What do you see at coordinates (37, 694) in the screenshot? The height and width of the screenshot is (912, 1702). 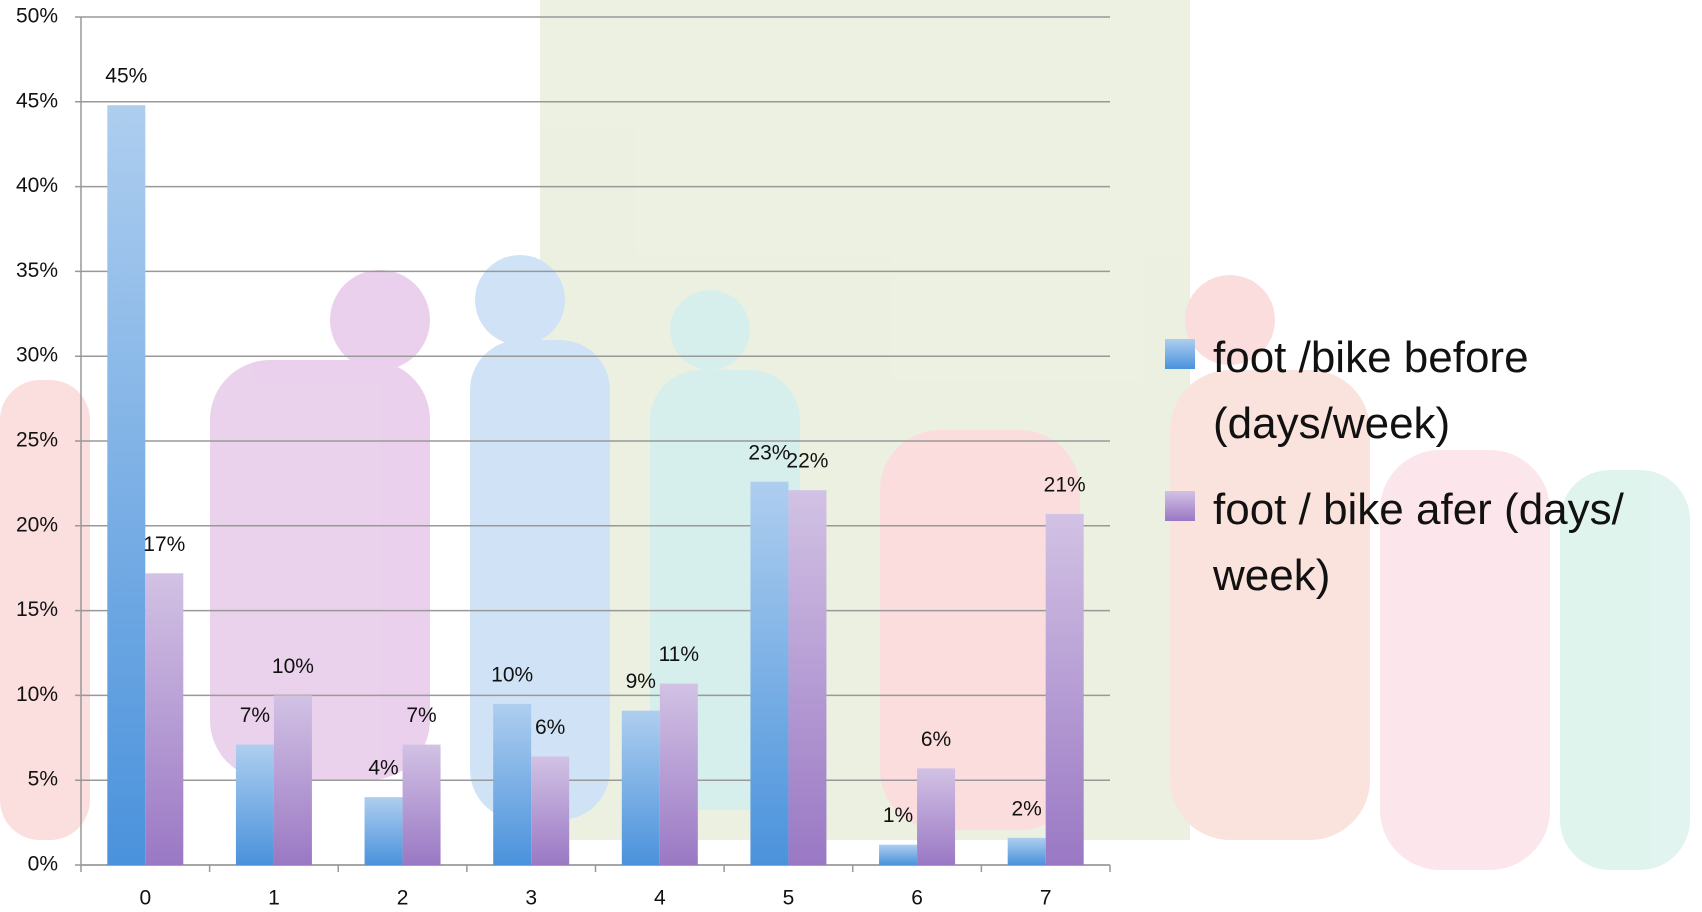 I see `y-tick-label: 10%` at bounding box center [37, 694].